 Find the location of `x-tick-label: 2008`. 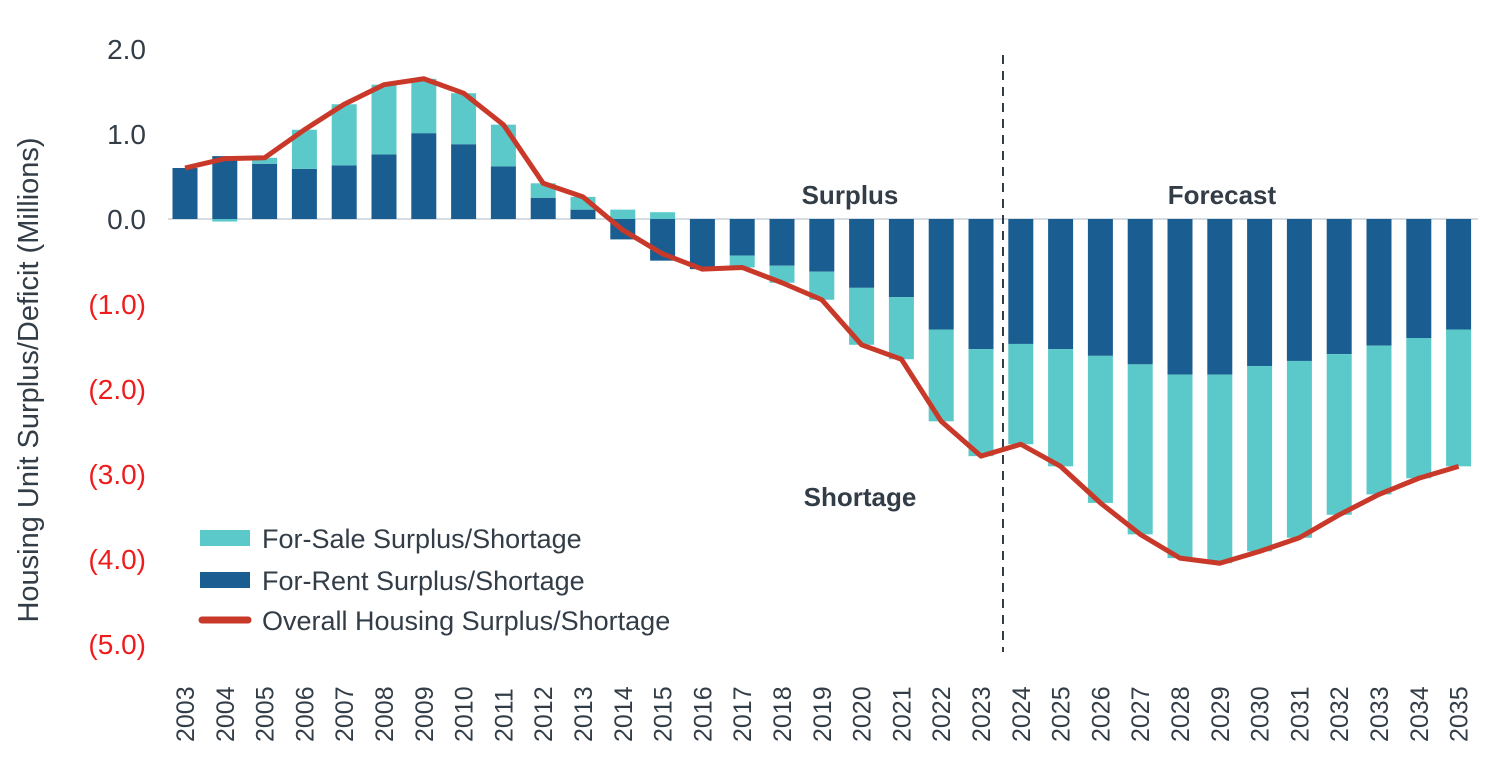

x-tick-label: 2008 is located at coordinates (385, 714).